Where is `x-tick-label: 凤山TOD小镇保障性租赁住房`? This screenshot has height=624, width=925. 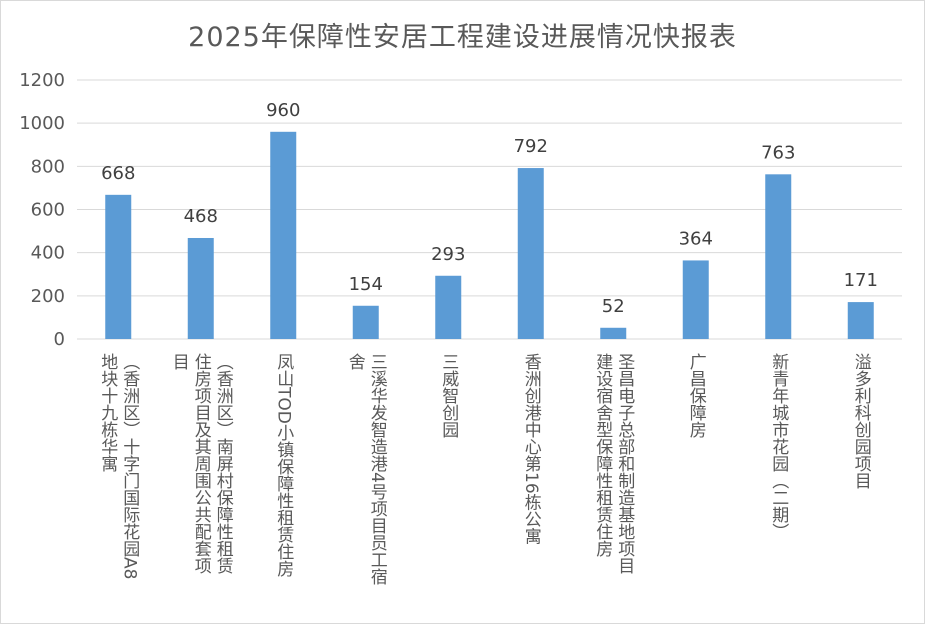 x-tick-label: 凤山TOD小镇保障性租赁住房 is located at coordinates (283, 465).